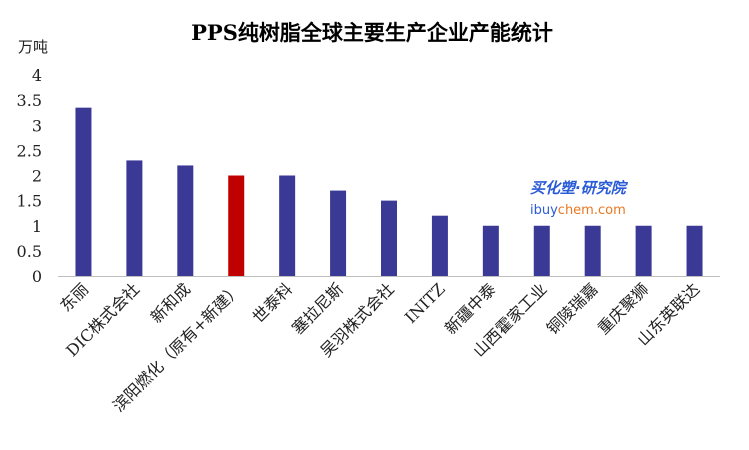  What do you see at coordinates (592, 210) in the screenshot?
I see `watermark-url-suffix: chem.com` at bounding box center [592, 210].